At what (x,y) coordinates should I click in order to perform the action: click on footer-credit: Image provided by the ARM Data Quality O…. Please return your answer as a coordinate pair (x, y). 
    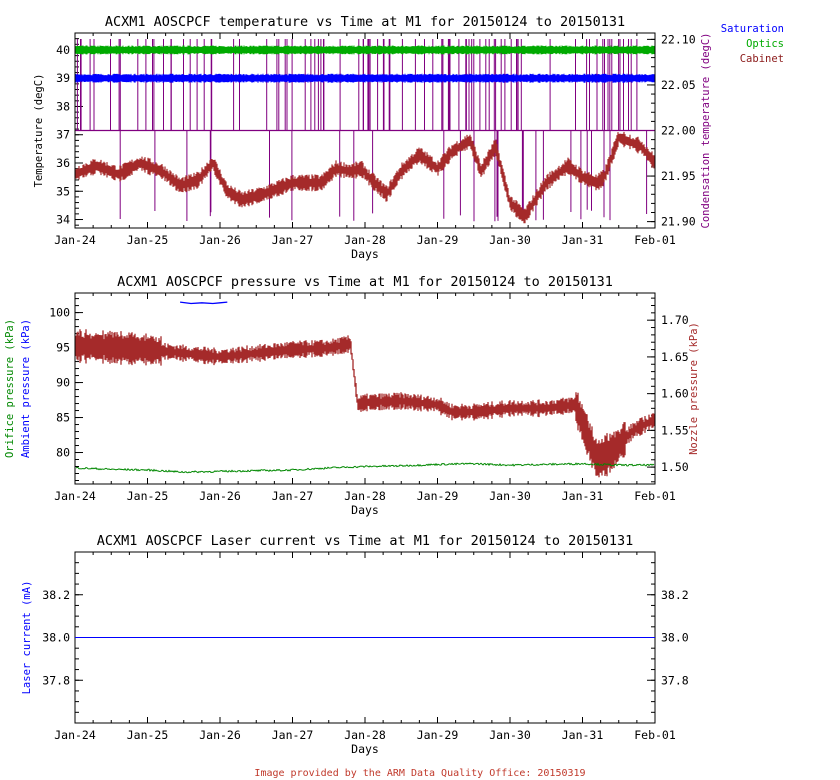
    Looking at the image, I should click on (419, 773).